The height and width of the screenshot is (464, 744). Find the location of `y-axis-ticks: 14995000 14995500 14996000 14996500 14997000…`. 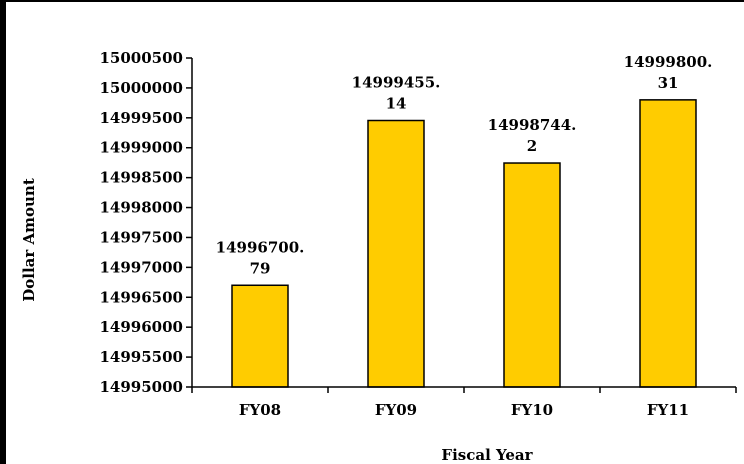

y-axis-ticks: 14995000 14995500 14996000 14996500 14997000… is located at coordinates (146, 222).